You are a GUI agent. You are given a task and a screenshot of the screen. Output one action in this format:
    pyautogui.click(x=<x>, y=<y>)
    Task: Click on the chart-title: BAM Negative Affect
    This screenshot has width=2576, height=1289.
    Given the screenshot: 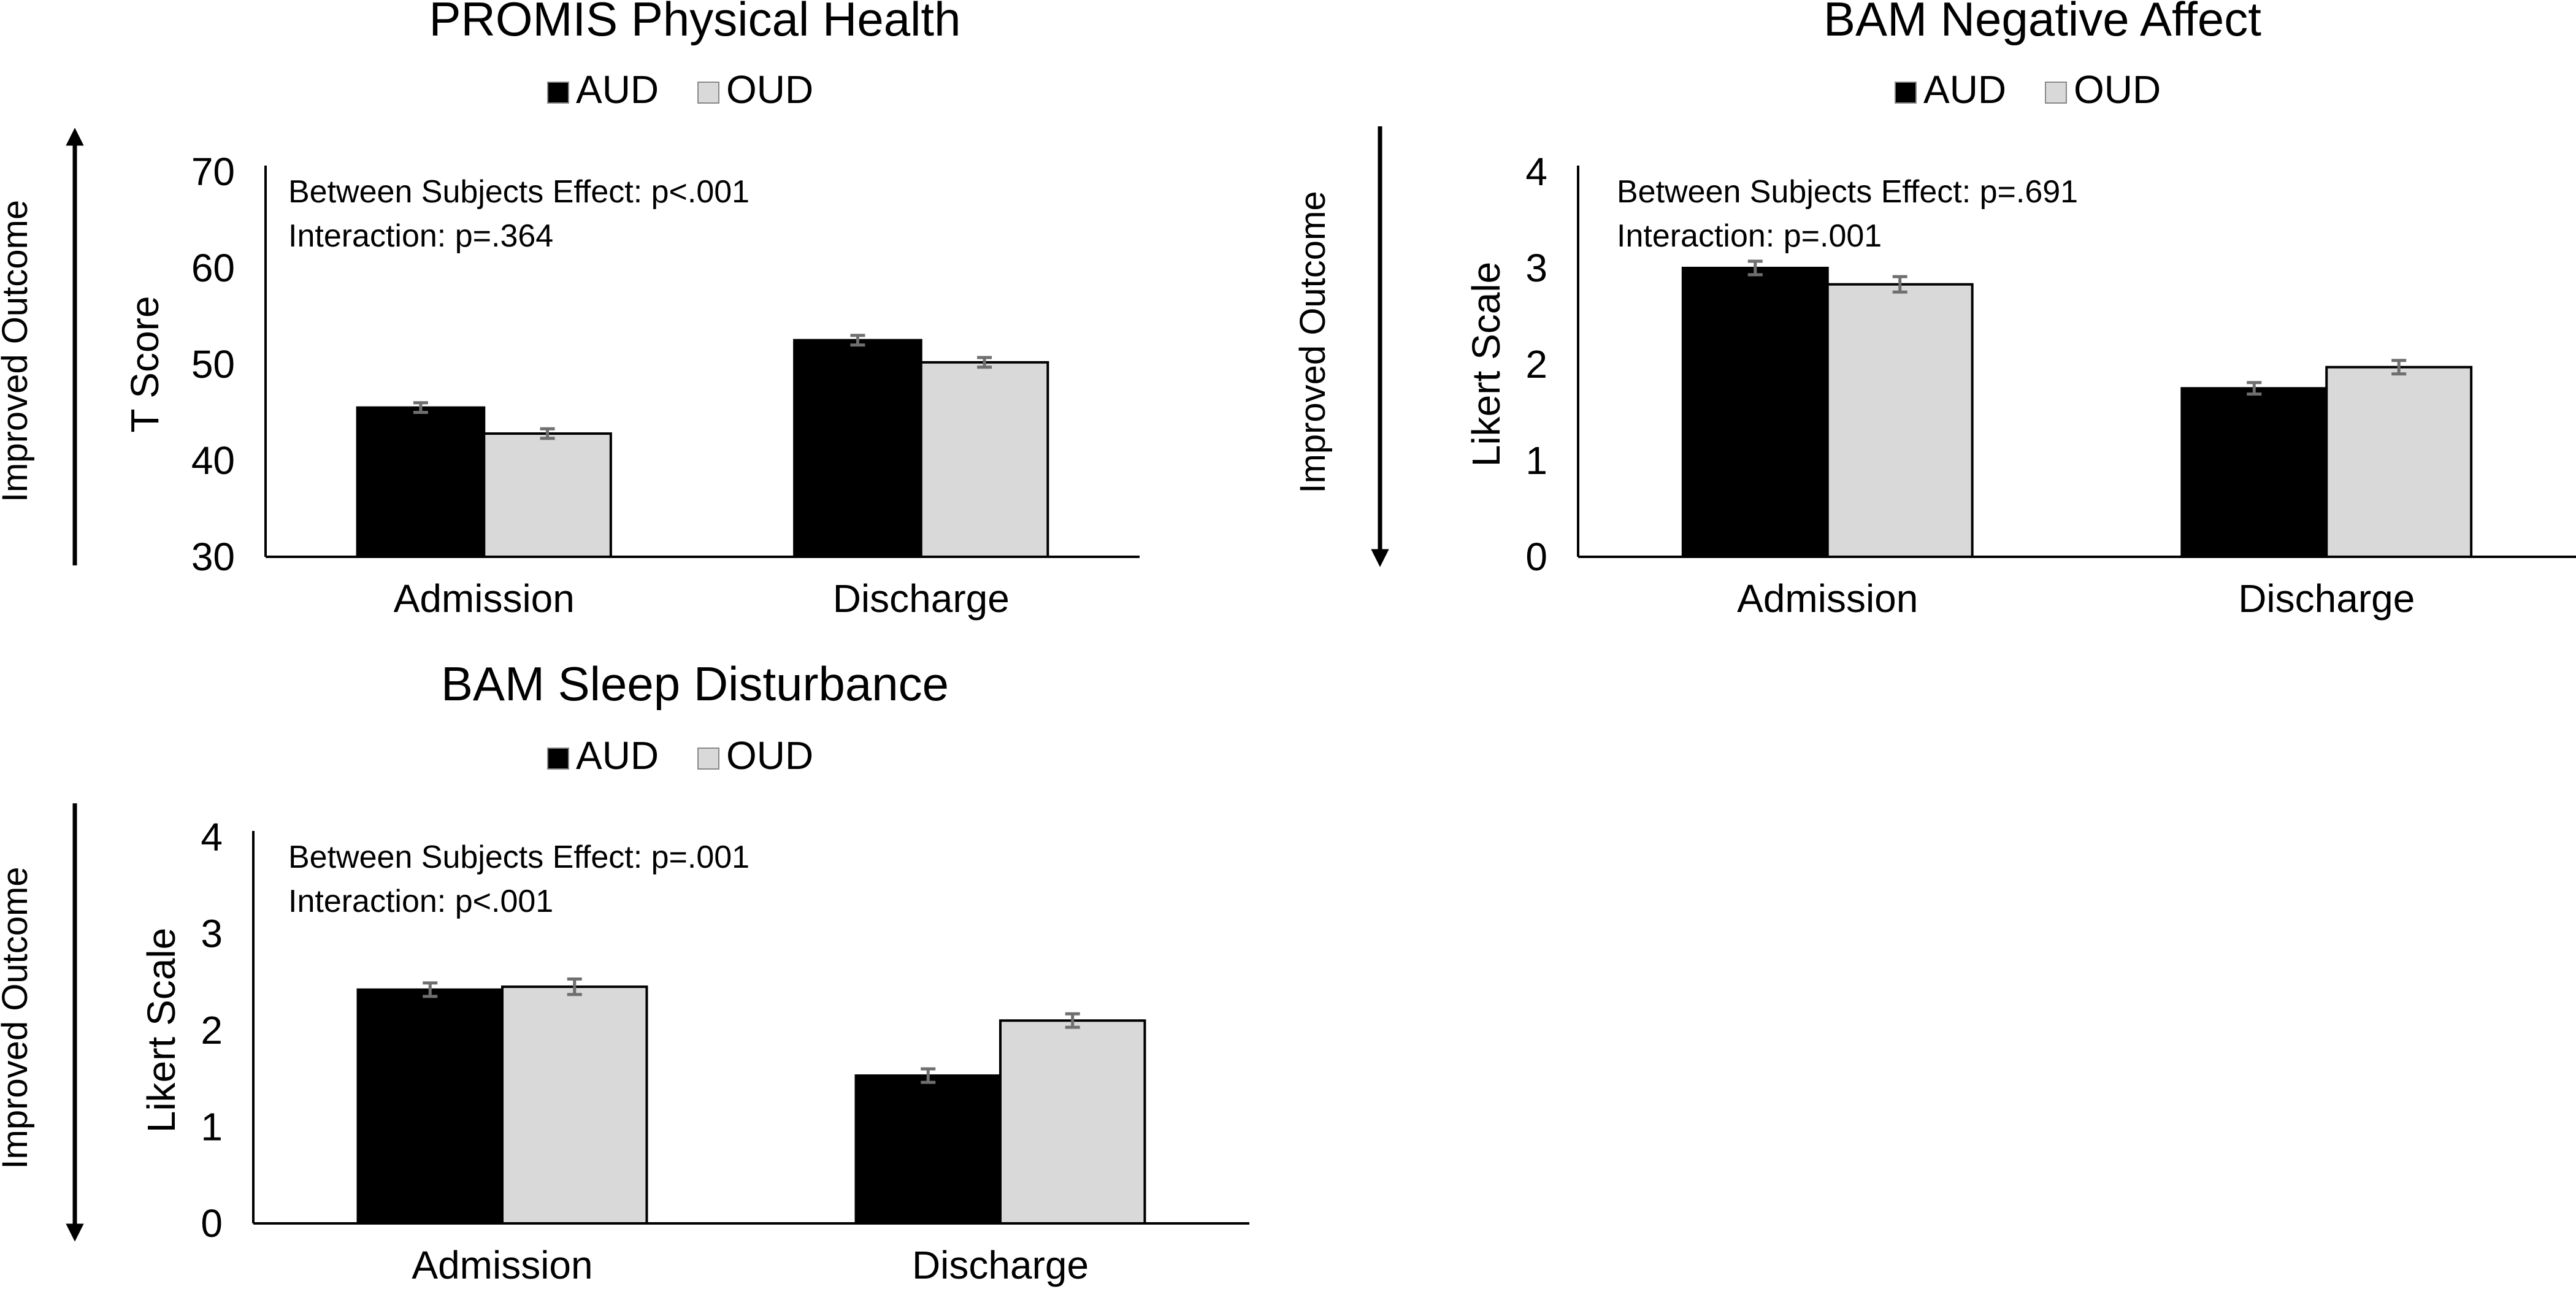 What is the action you would take?
    pyautogui.click(x=2042, y=23)
    